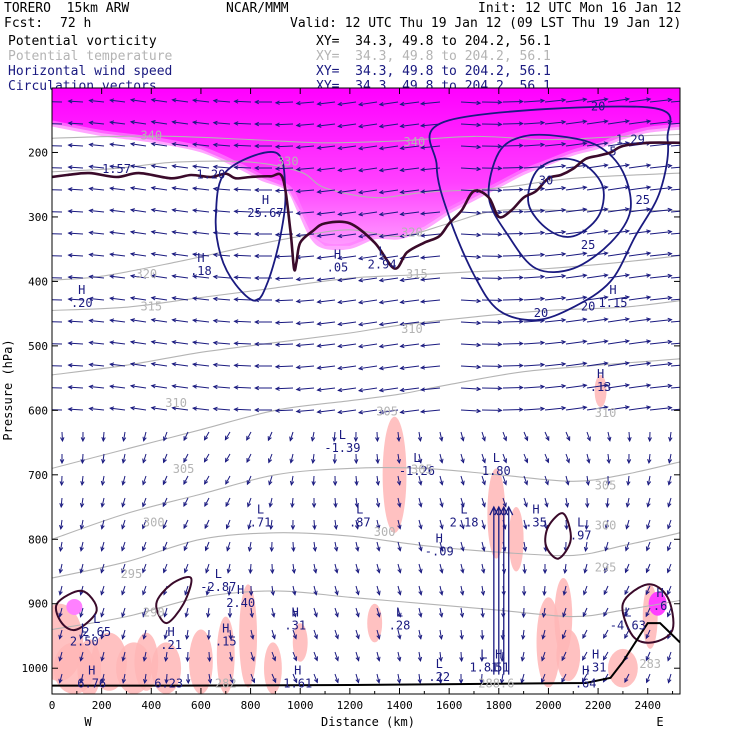 The height and width of the screenshot is (740, 740). I want to click on init-time: Init: 12 UTC Mon 16 Jan 12, so click(580, 8).